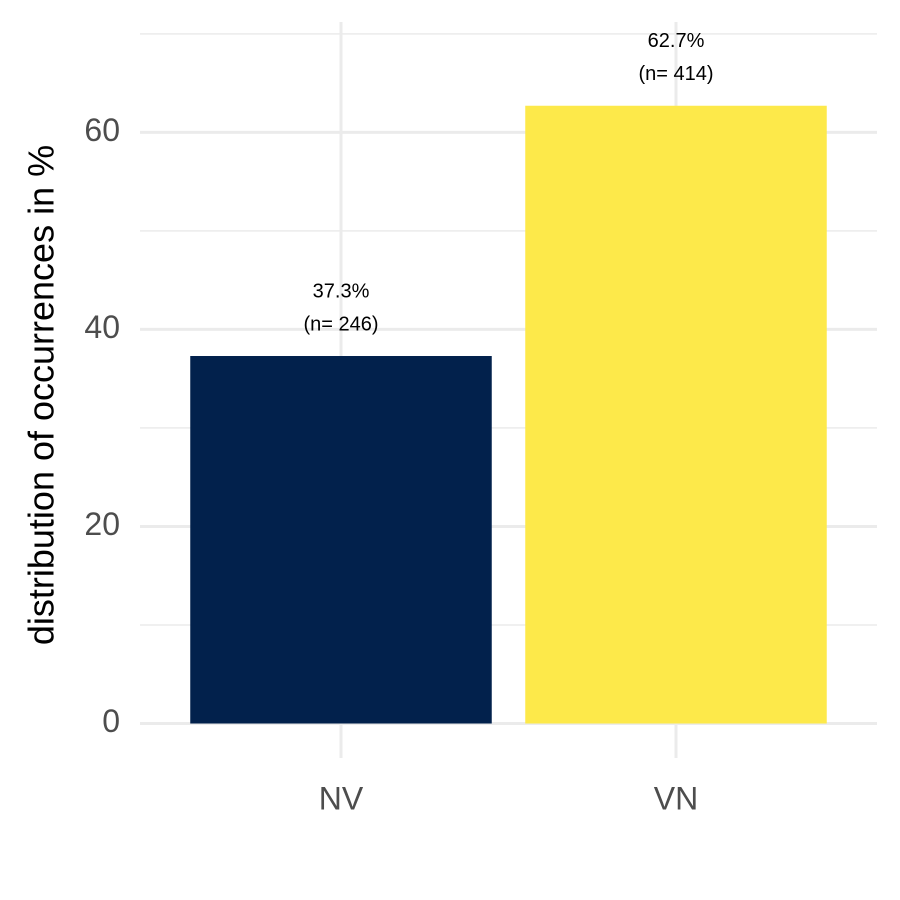 This screenshot has width=900, height=900. Describe the element at coordinates (102, 130) in the screenshot. I see `y-tick-label: 60` at that location.